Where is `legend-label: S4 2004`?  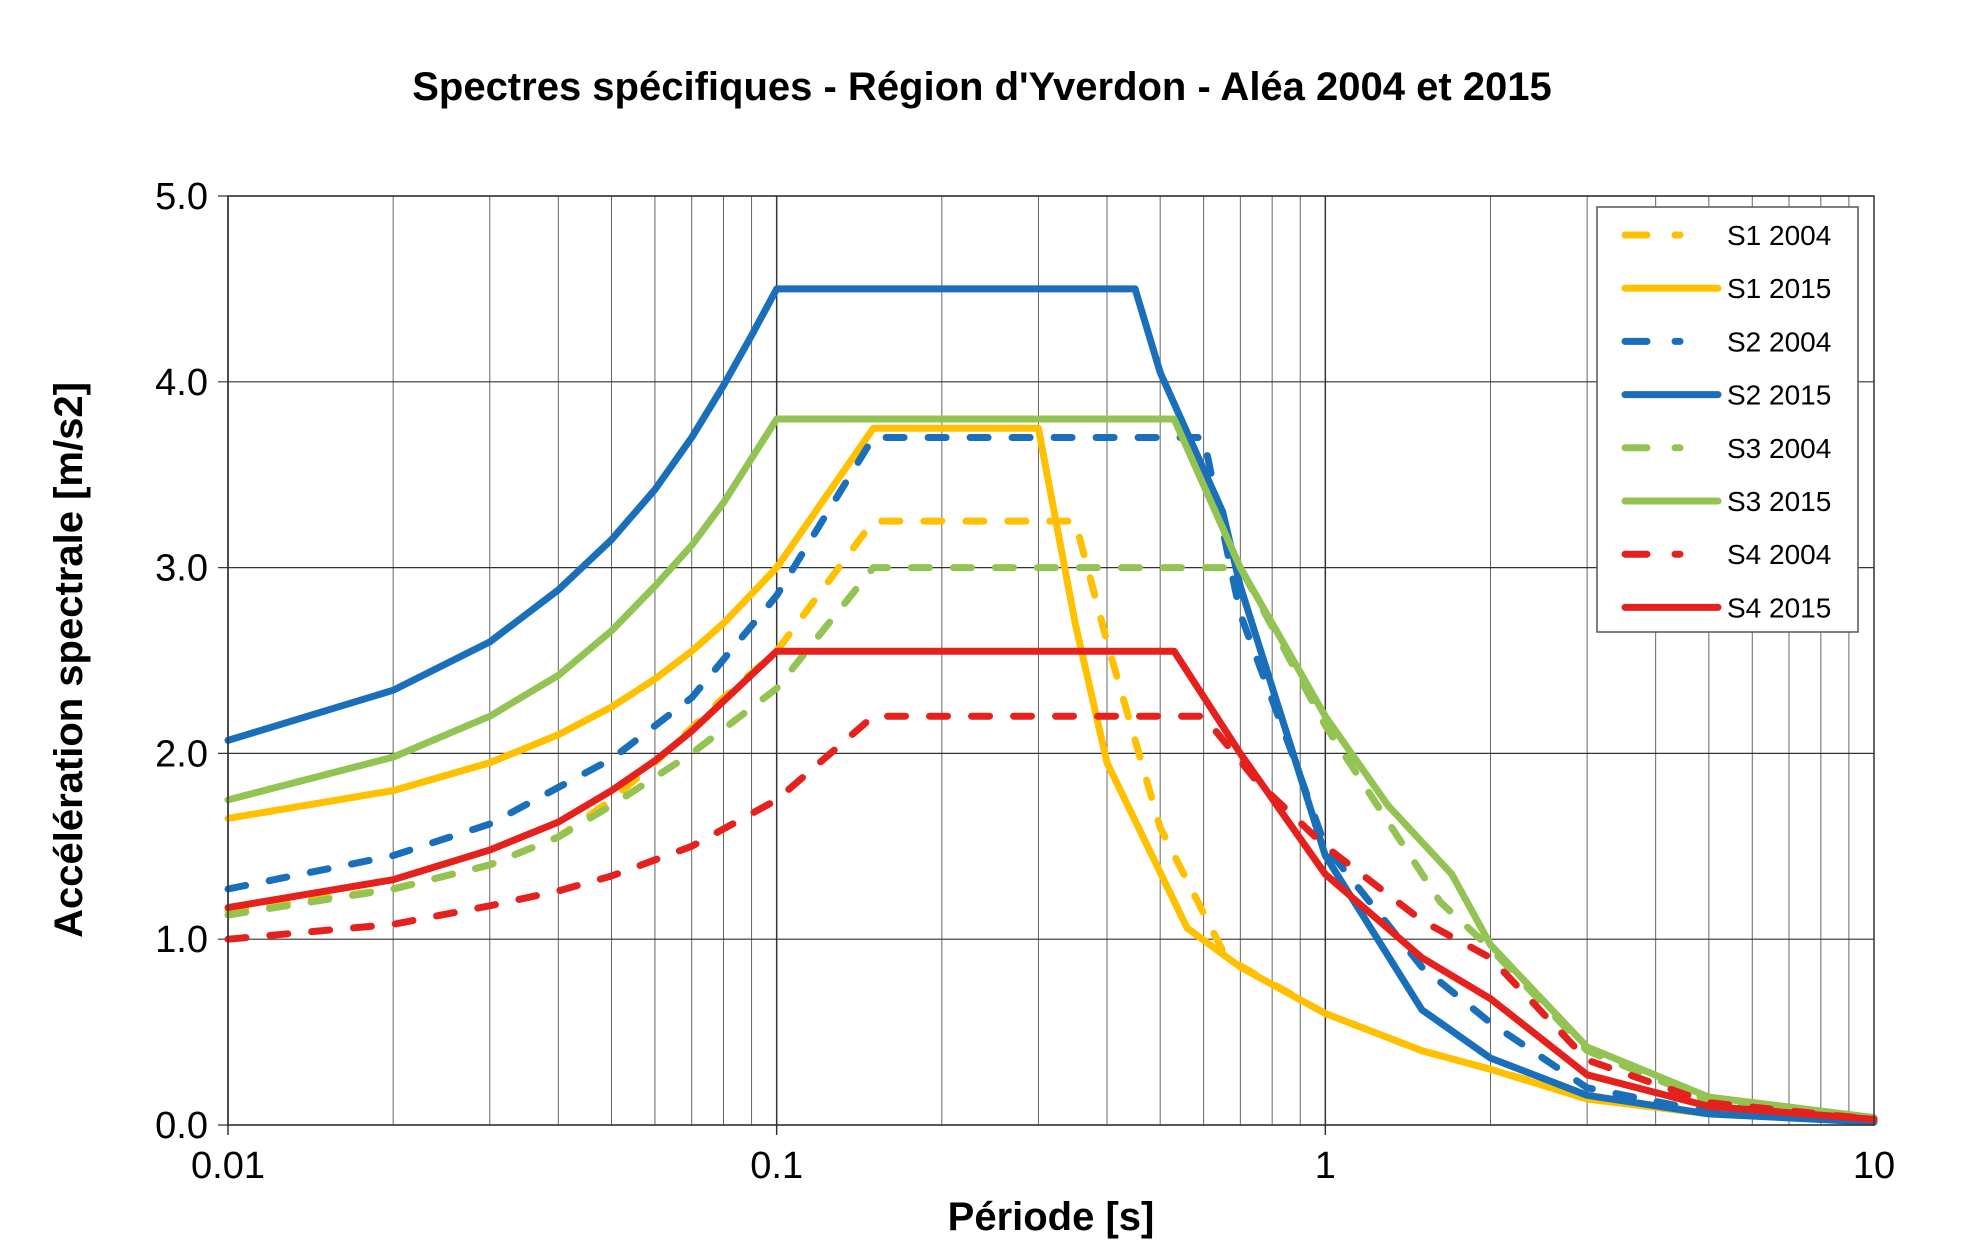 legend-label: S4 2004 is located at coordinates (1779, 554).